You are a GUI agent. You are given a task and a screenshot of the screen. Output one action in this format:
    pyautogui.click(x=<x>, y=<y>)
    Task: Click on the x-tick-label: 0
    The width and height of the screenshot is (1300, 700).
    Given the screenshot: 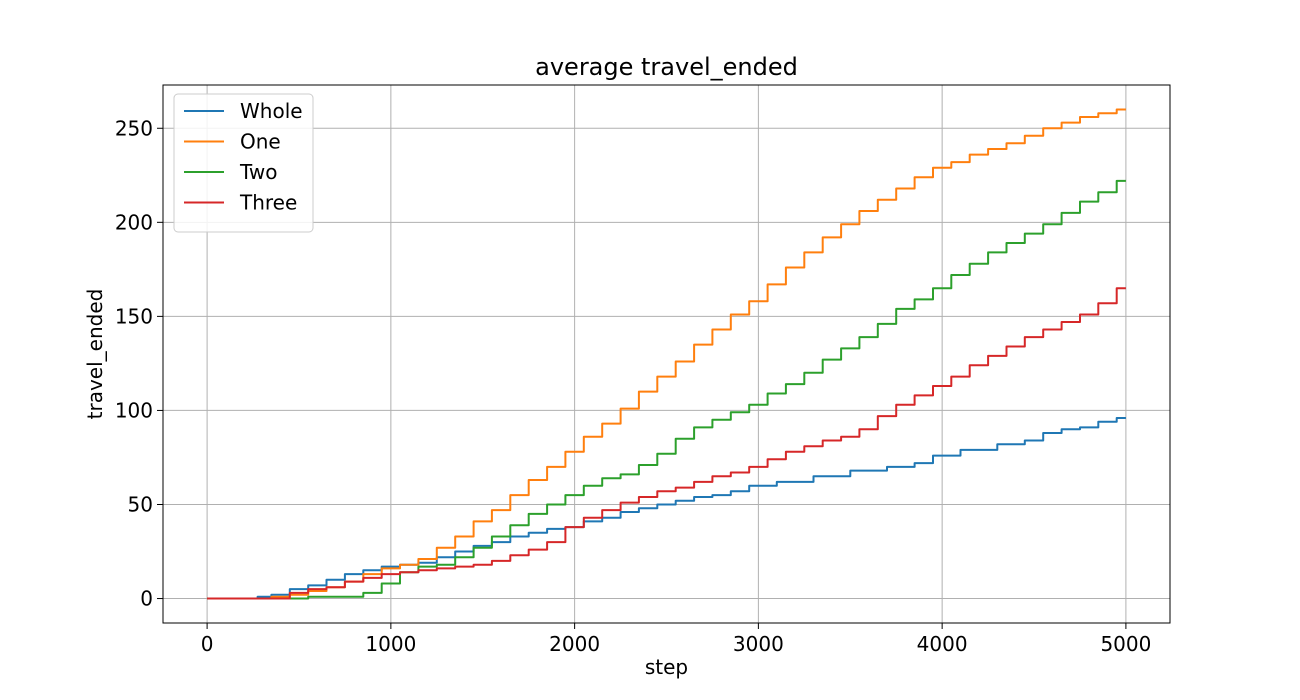 What is the action you would take?
    pyautogui.click(x=207, y=644)
    